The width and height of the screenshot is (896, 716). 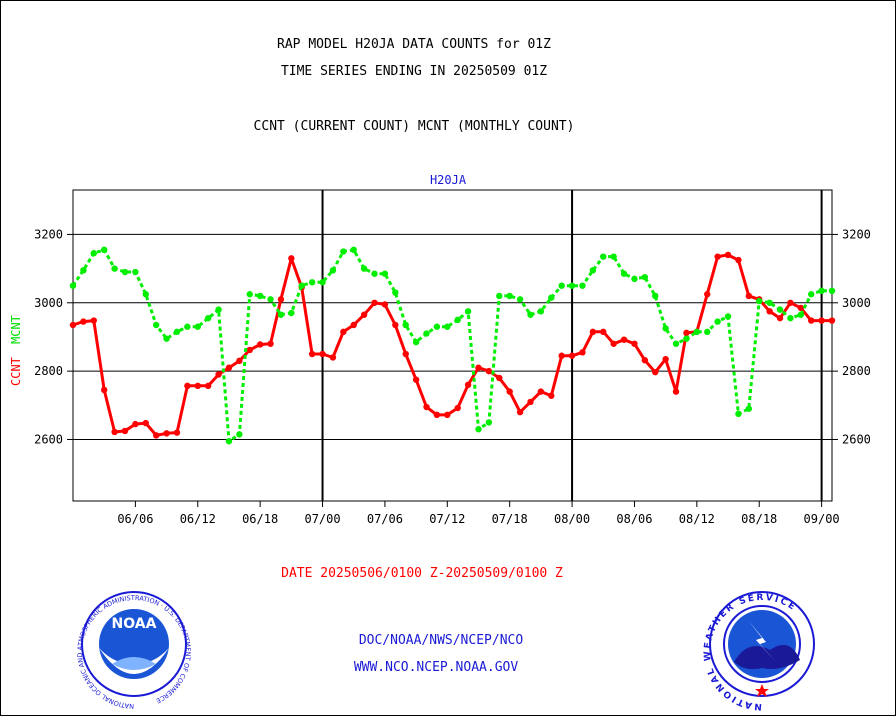 What do you see at coordinates (856, 234) in the screenshot?
I see `y-tick-label-right: 3200` at bounding box center [856, 234].